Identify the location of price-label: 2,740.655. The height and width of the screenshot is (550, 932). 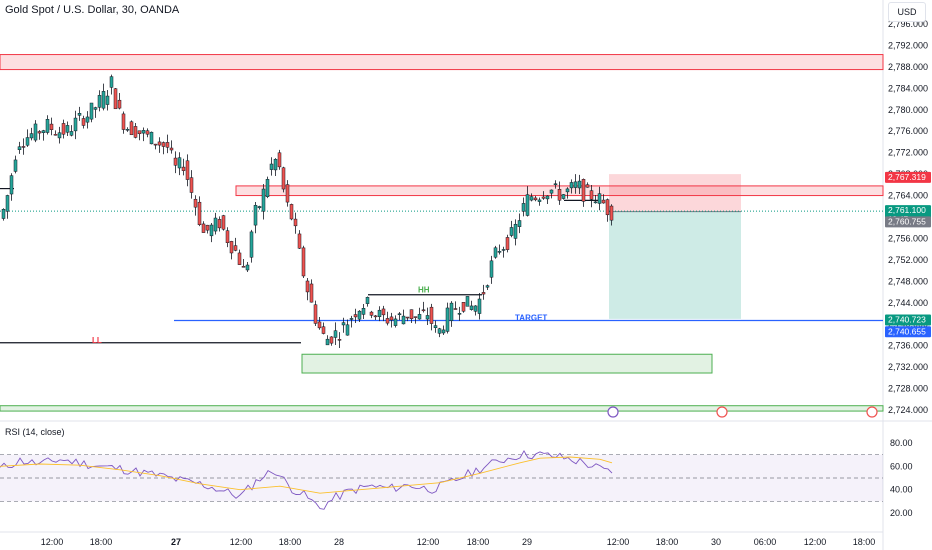
(908, 332).